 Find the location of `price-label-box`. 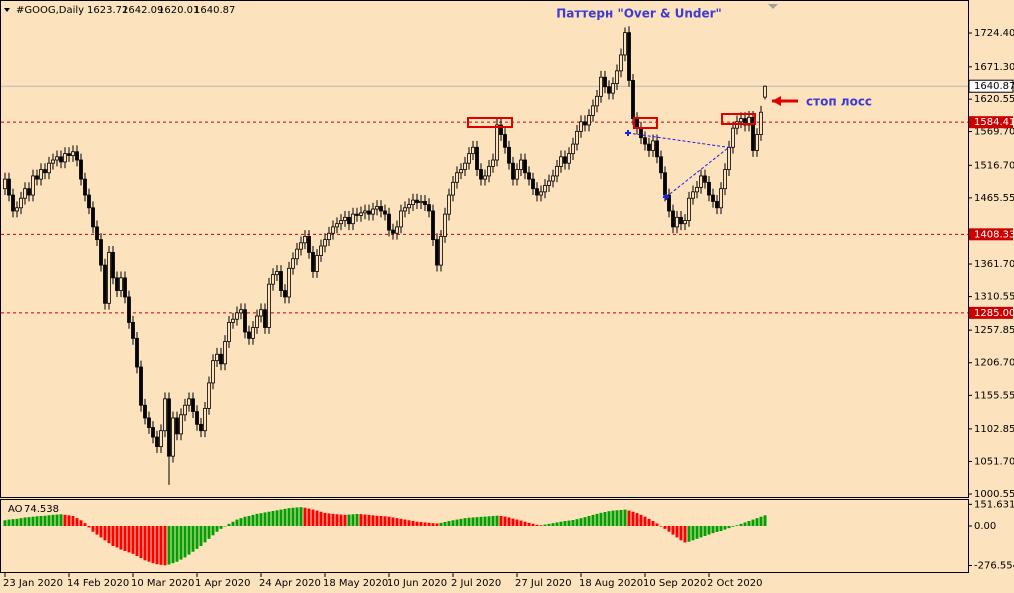

price-label-box is located at coordinates (991, 86).